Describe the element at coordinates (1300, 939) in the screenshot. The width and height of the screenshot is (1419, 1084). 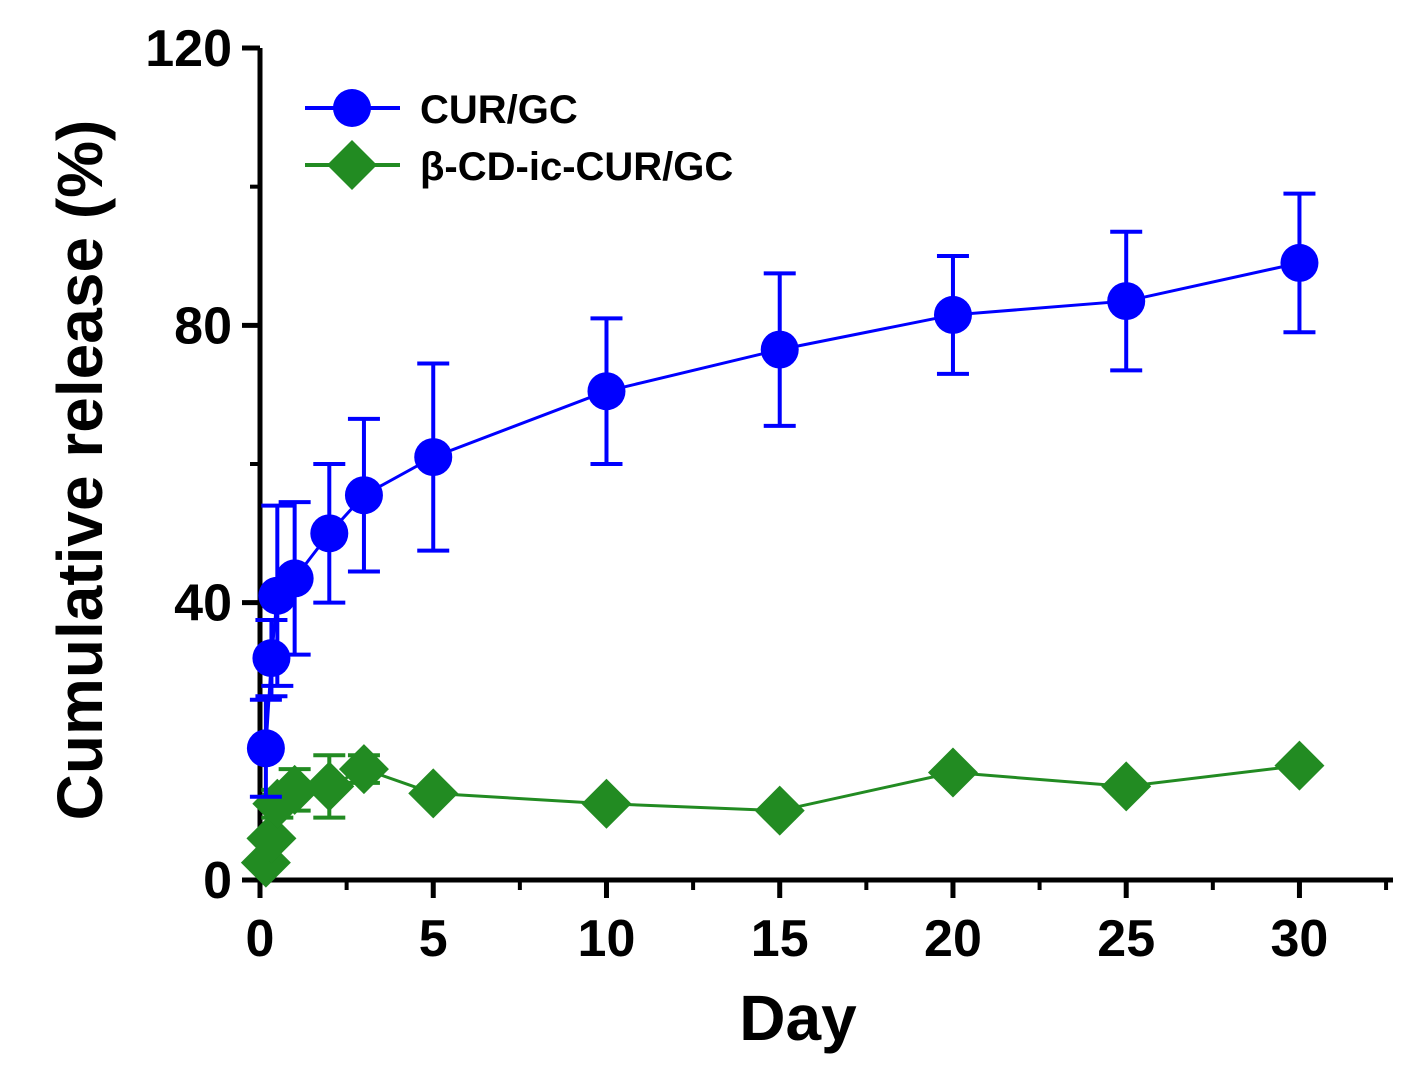
I see `x-tick-label: 30` at that location.